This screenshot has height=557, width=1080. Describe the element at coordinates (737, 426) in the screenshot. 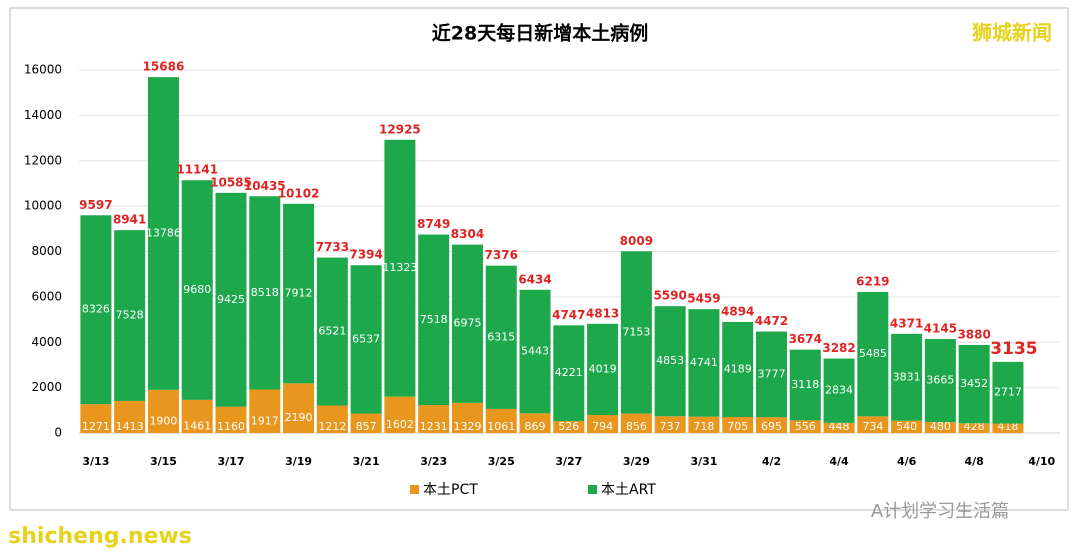

I see `segment-label: 705` at that location.